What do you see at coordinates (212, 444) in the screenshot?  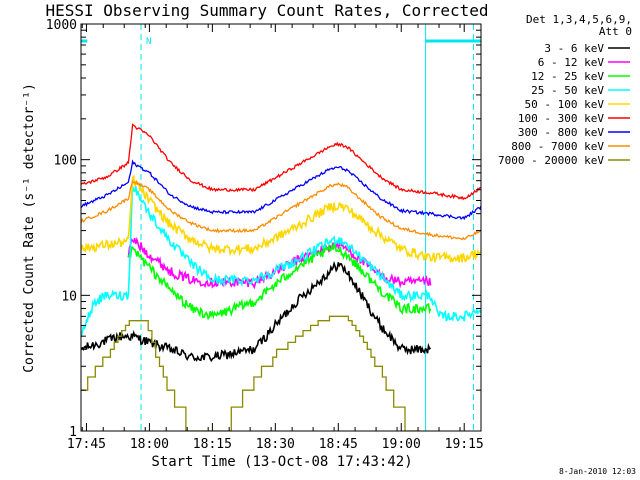 I see `x-tick-label: 18:15` at bounding box center [212, 444].